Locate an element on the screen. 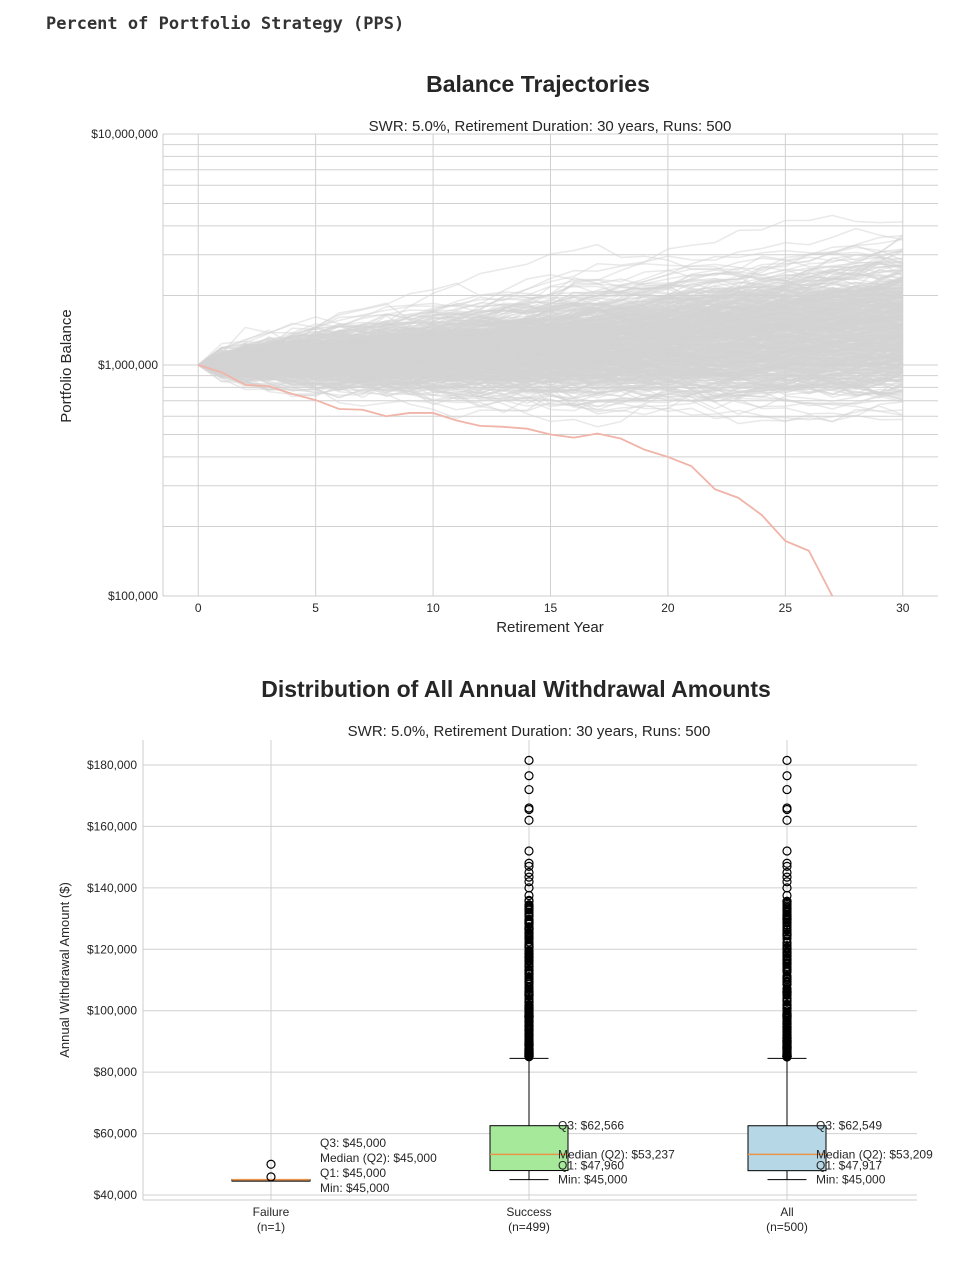 The height and width of the screenshot is (1266, 980). chart1-title: Balance Trajectories is located at coordinates (538, 84).